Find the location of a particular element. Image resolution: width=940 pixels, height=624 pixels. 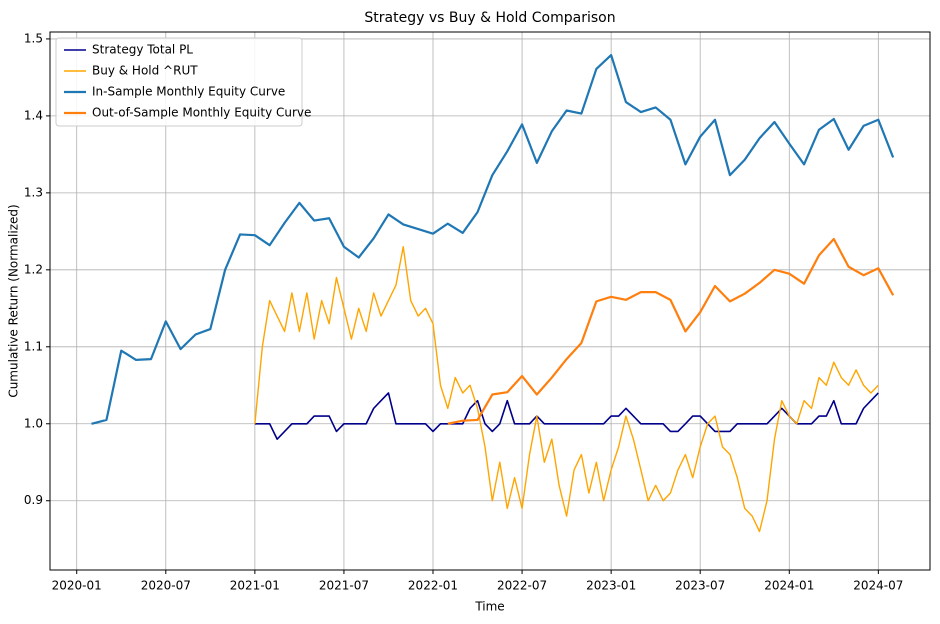

legend-label: Out-of-Sample Monthly Equity Curve is located at coordinates (201, 113).